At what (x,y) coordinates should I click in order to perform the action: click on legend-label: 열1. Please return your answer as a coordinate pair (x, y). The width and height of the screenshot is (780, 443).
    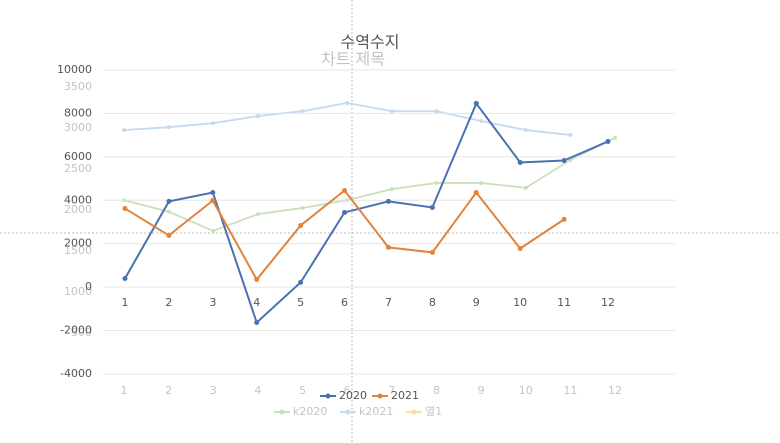
    Looking at the image, I should click on (433, 411).